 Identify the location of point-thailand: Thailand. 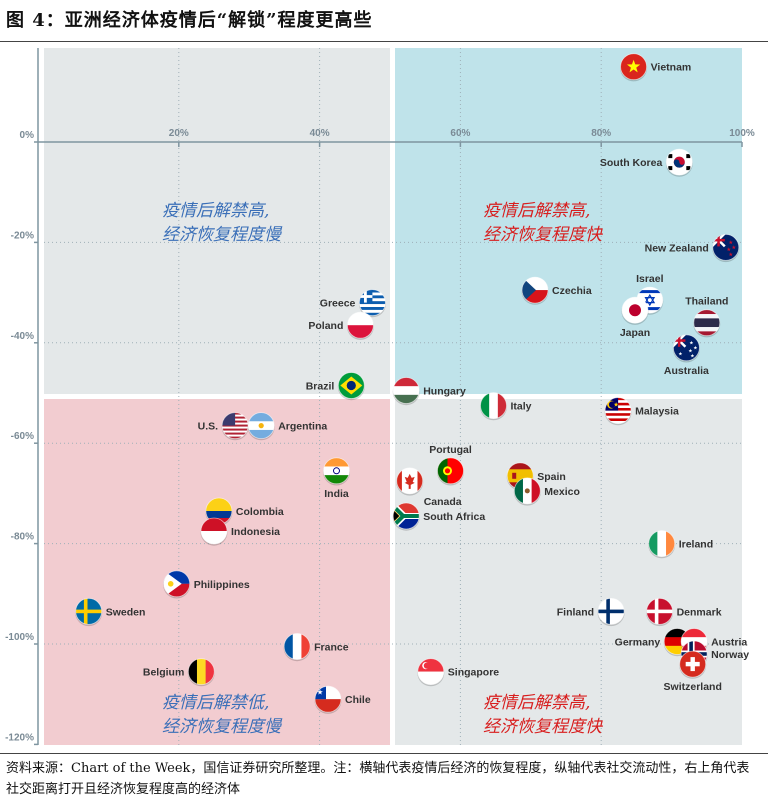
(706, 317).